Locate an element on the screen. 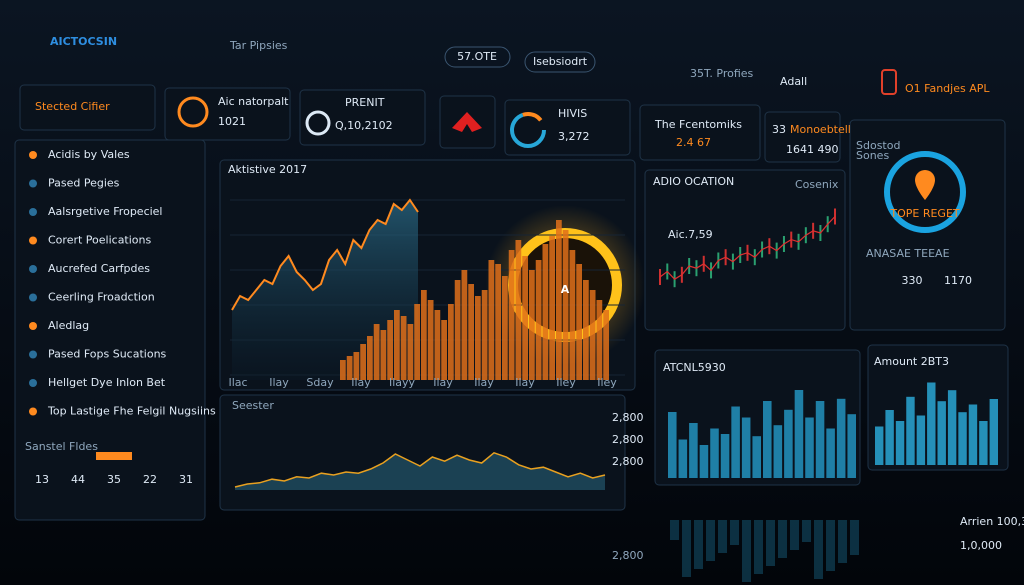 The height and width of the screenshot is (585, 1024). stat-value: 1021 is located at coordinates (232, 121).